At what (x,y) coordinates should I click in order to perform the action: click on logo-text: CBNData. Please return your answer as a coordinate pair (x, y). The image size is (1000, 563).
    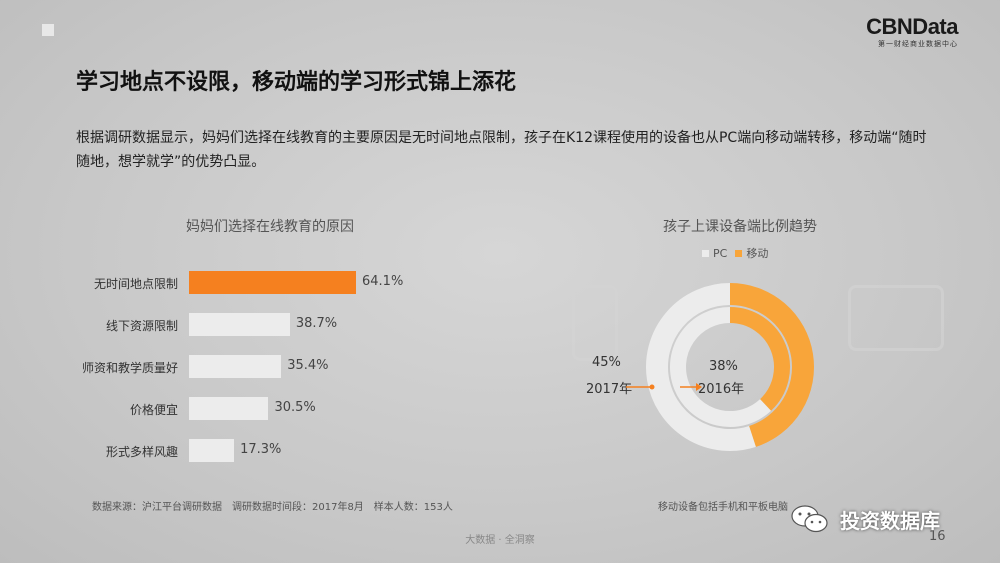
    Looking at the image, I should click on (912, 26).